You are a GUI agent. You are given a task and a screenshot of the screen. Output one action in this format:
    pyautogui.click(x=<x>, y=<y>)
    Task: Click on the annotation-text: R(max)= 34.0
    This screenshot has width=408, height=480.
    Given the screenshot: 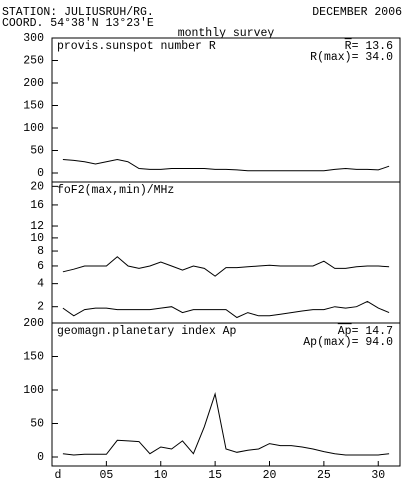 What is the action you would take?
    pyautogui.click(x=351, y=57)
    